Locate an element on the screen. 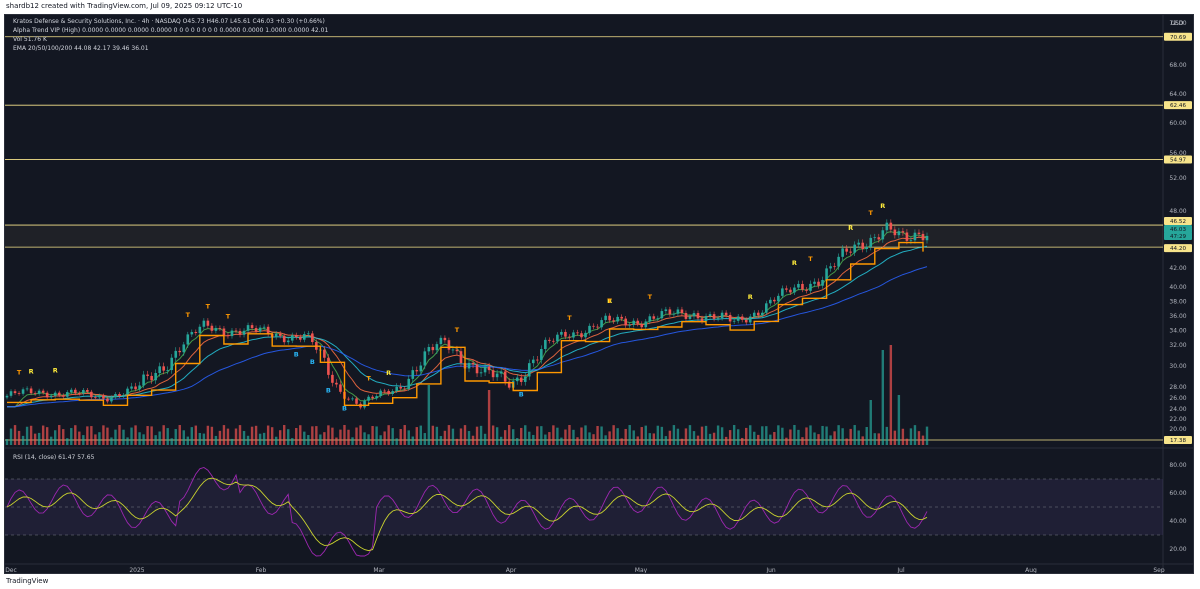 This screenshot has width=1200, height=589. signal-marker-b: B is located at coordinates (344, 409).